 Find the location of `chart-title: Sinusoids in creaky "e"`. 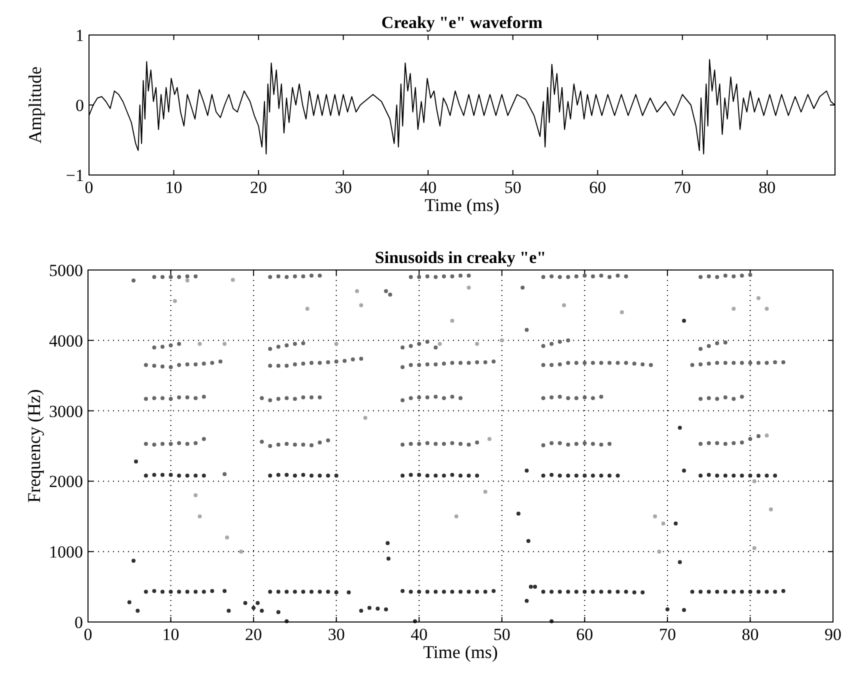

chart-title: Sinusoids in creaky "e" is located at coordinates (460, 257).